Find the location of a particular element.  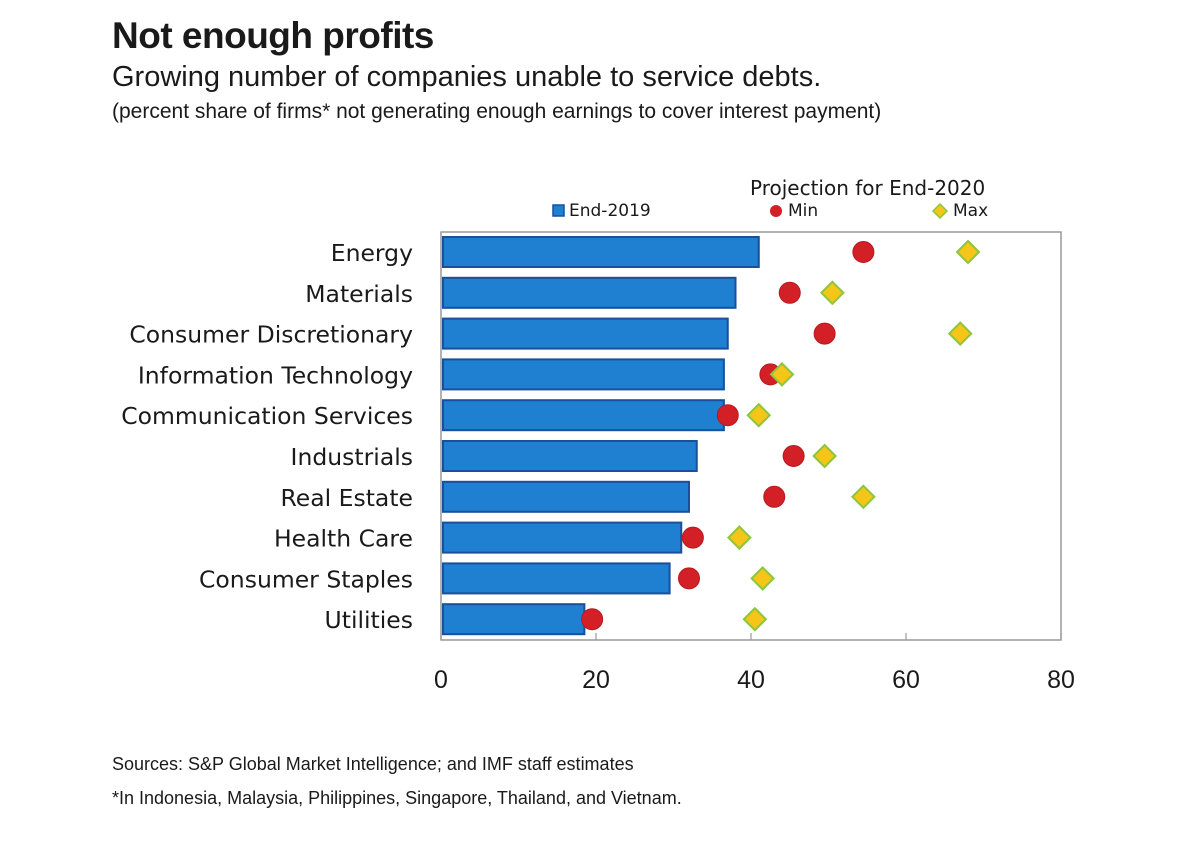

x-tick-label: 40 is located at coordinates (751, 680).